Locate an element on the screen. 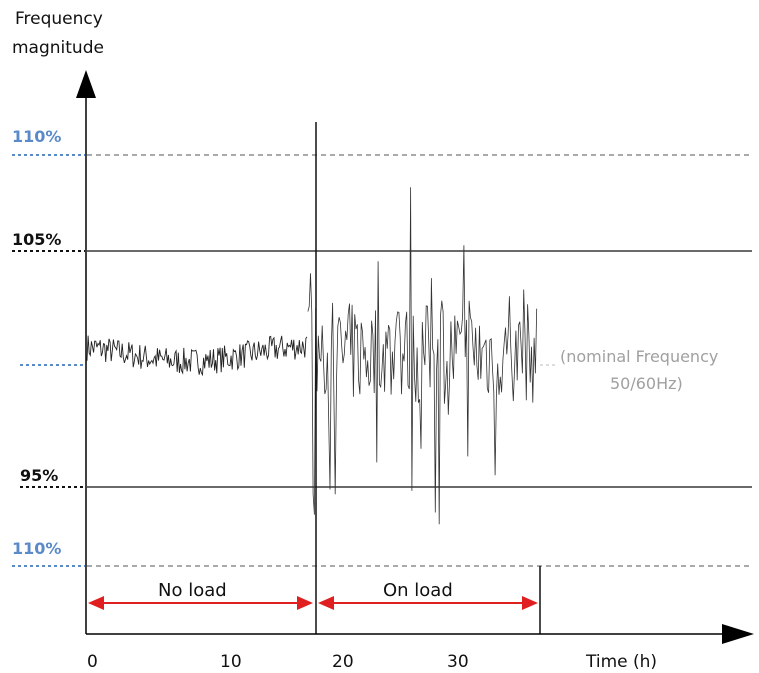 This screenshot has height=673, width=759. y-axis-arrow is located at coordinates (86, 84).